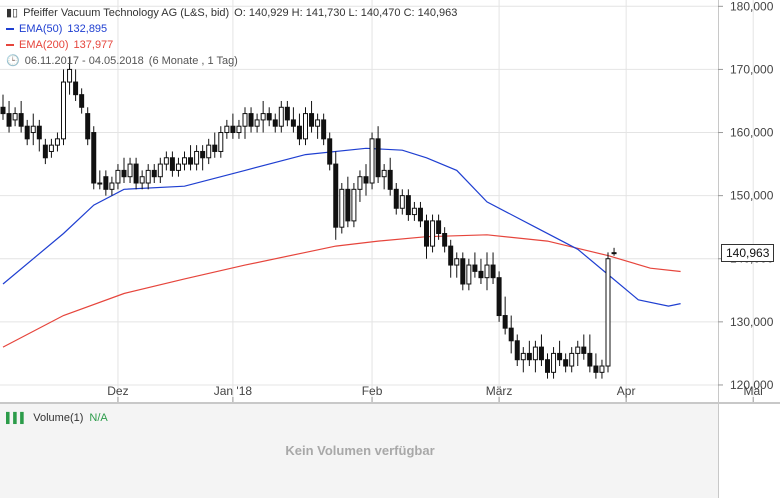 Image resolution: width=780 pixels, height=498 pixels. I want to click on volume-legend: ▌▌▌ Volume(1) N/A, so click(57, 418).